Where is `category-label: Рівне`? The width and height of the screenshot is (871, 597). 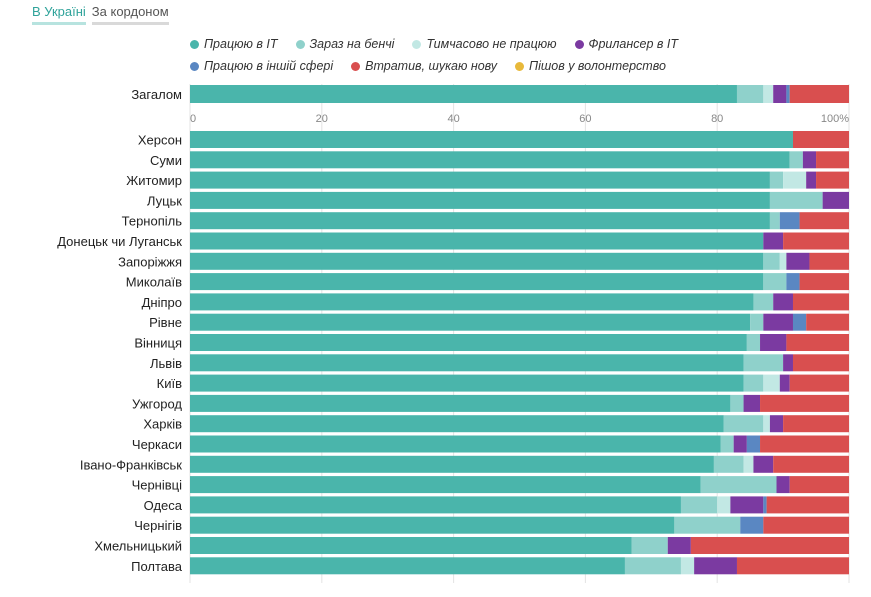 category-label: Рівне is located at coordinates (165, 322).